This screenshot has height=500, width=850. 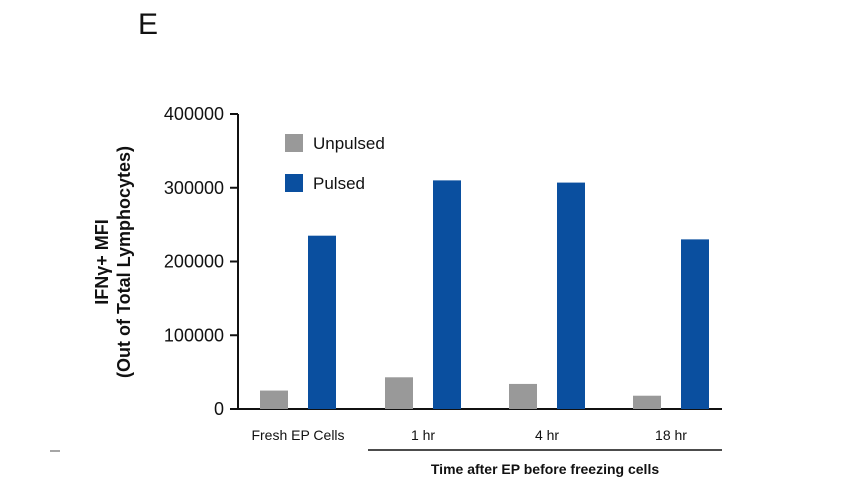 I want to click on x-category-label: 18 hr, so click(x=671, y=435).